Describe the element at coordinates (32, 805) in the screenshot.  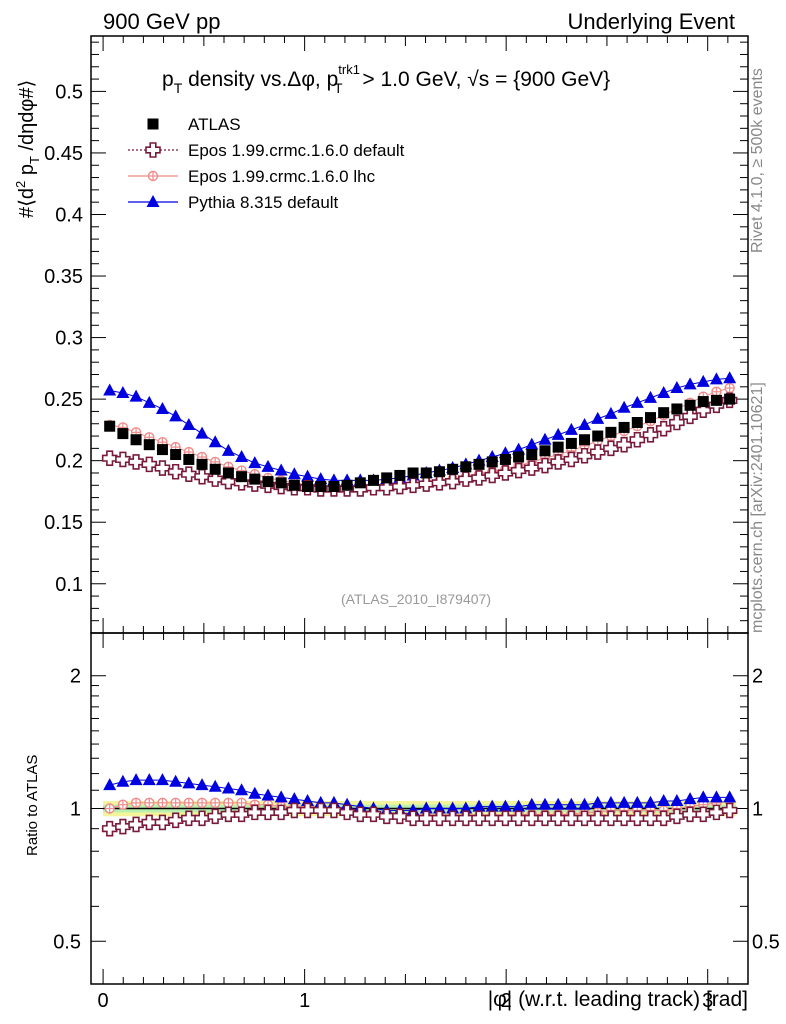
I see `ratio-y-axis-label: Ratio to ATLAS` at that location.